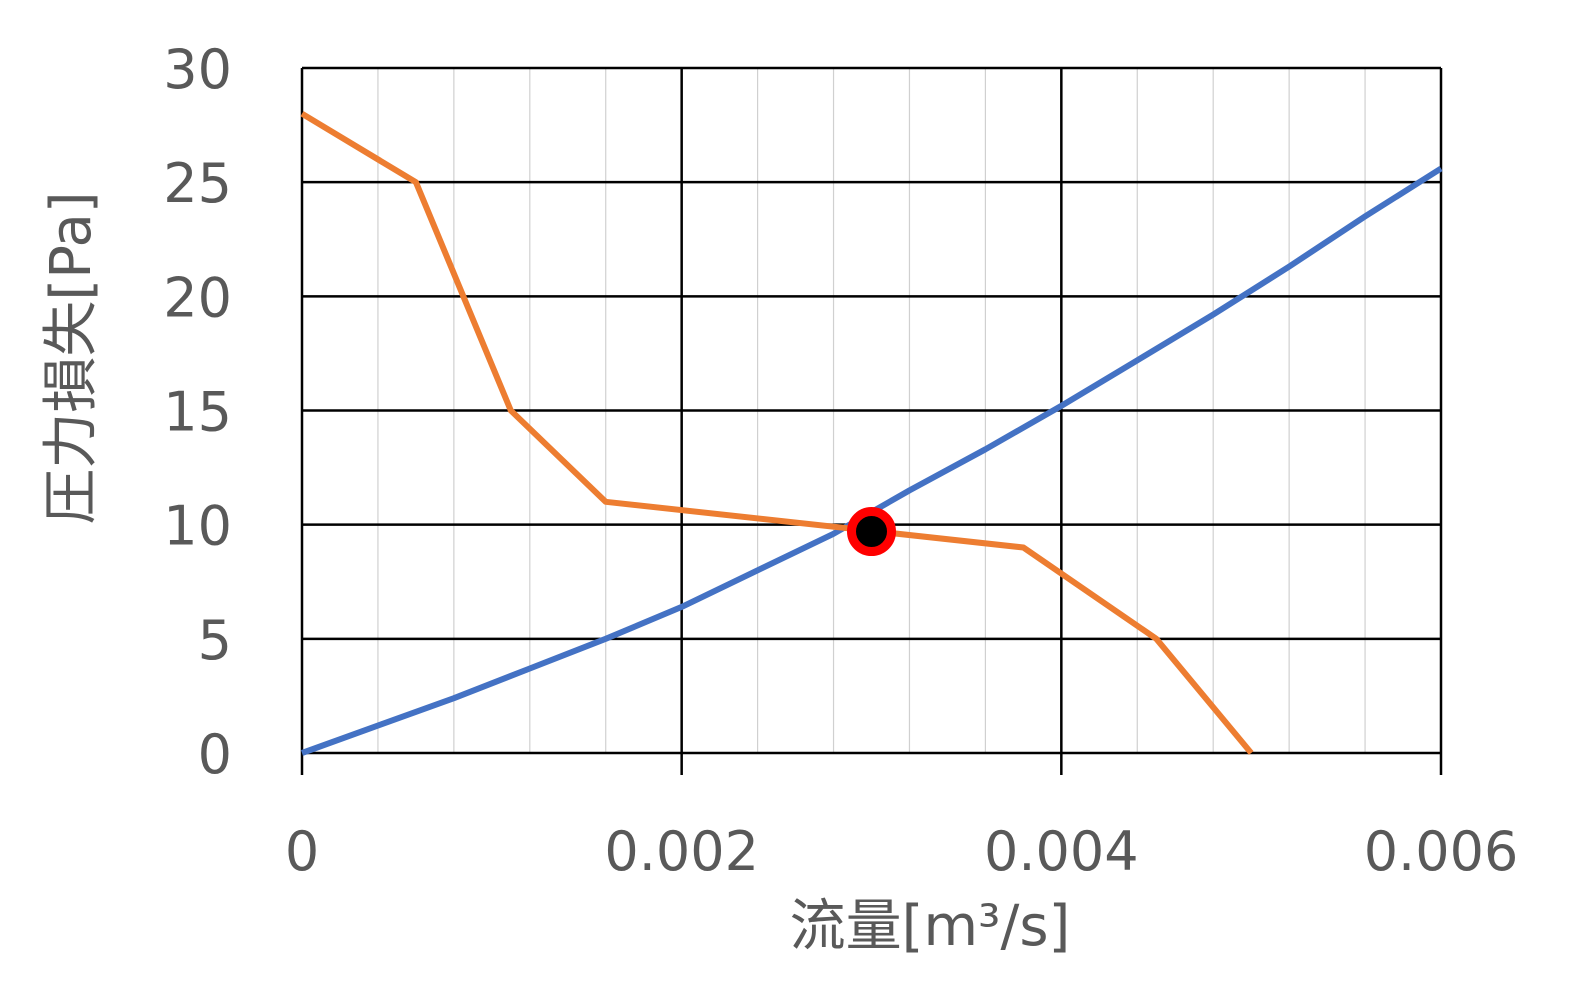 The image size is (1573, 990). I want to click on y-tick-label: 5, so click(215, 640).